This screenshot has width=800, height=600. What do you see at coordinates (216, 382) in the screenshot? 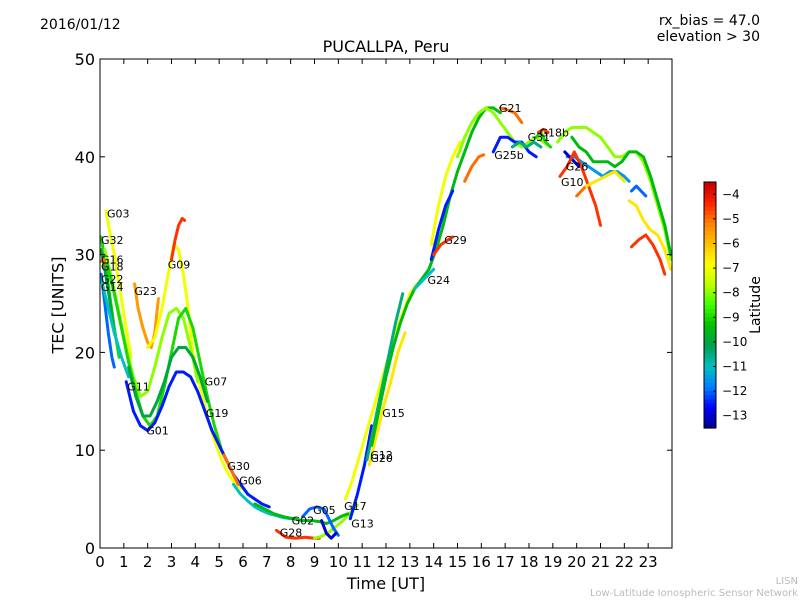
I see `series-label-g07: G07` at bounding box center [216, 382].